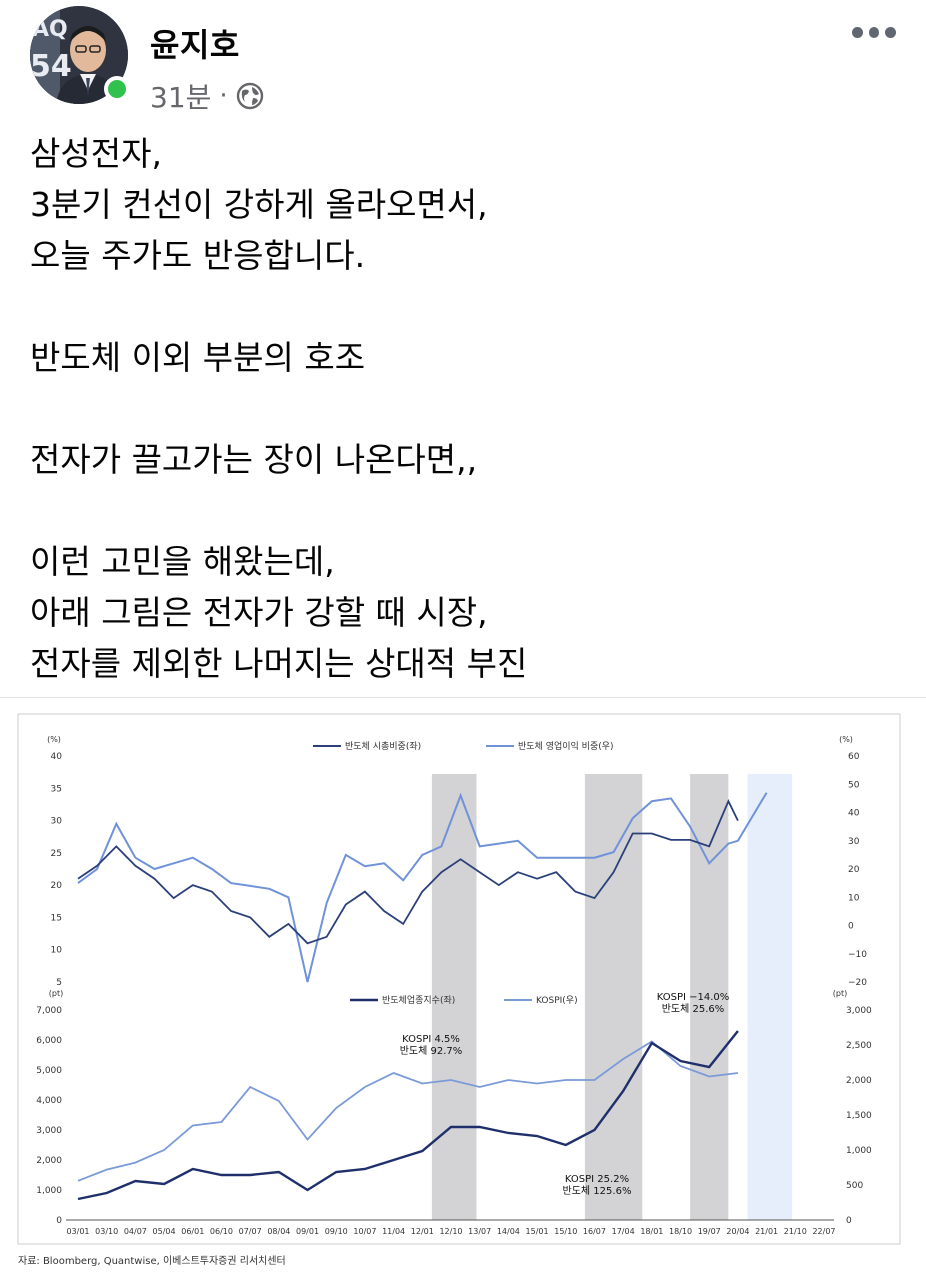  I want to click on x-tick-label: 05/04, so click(164, 1231).